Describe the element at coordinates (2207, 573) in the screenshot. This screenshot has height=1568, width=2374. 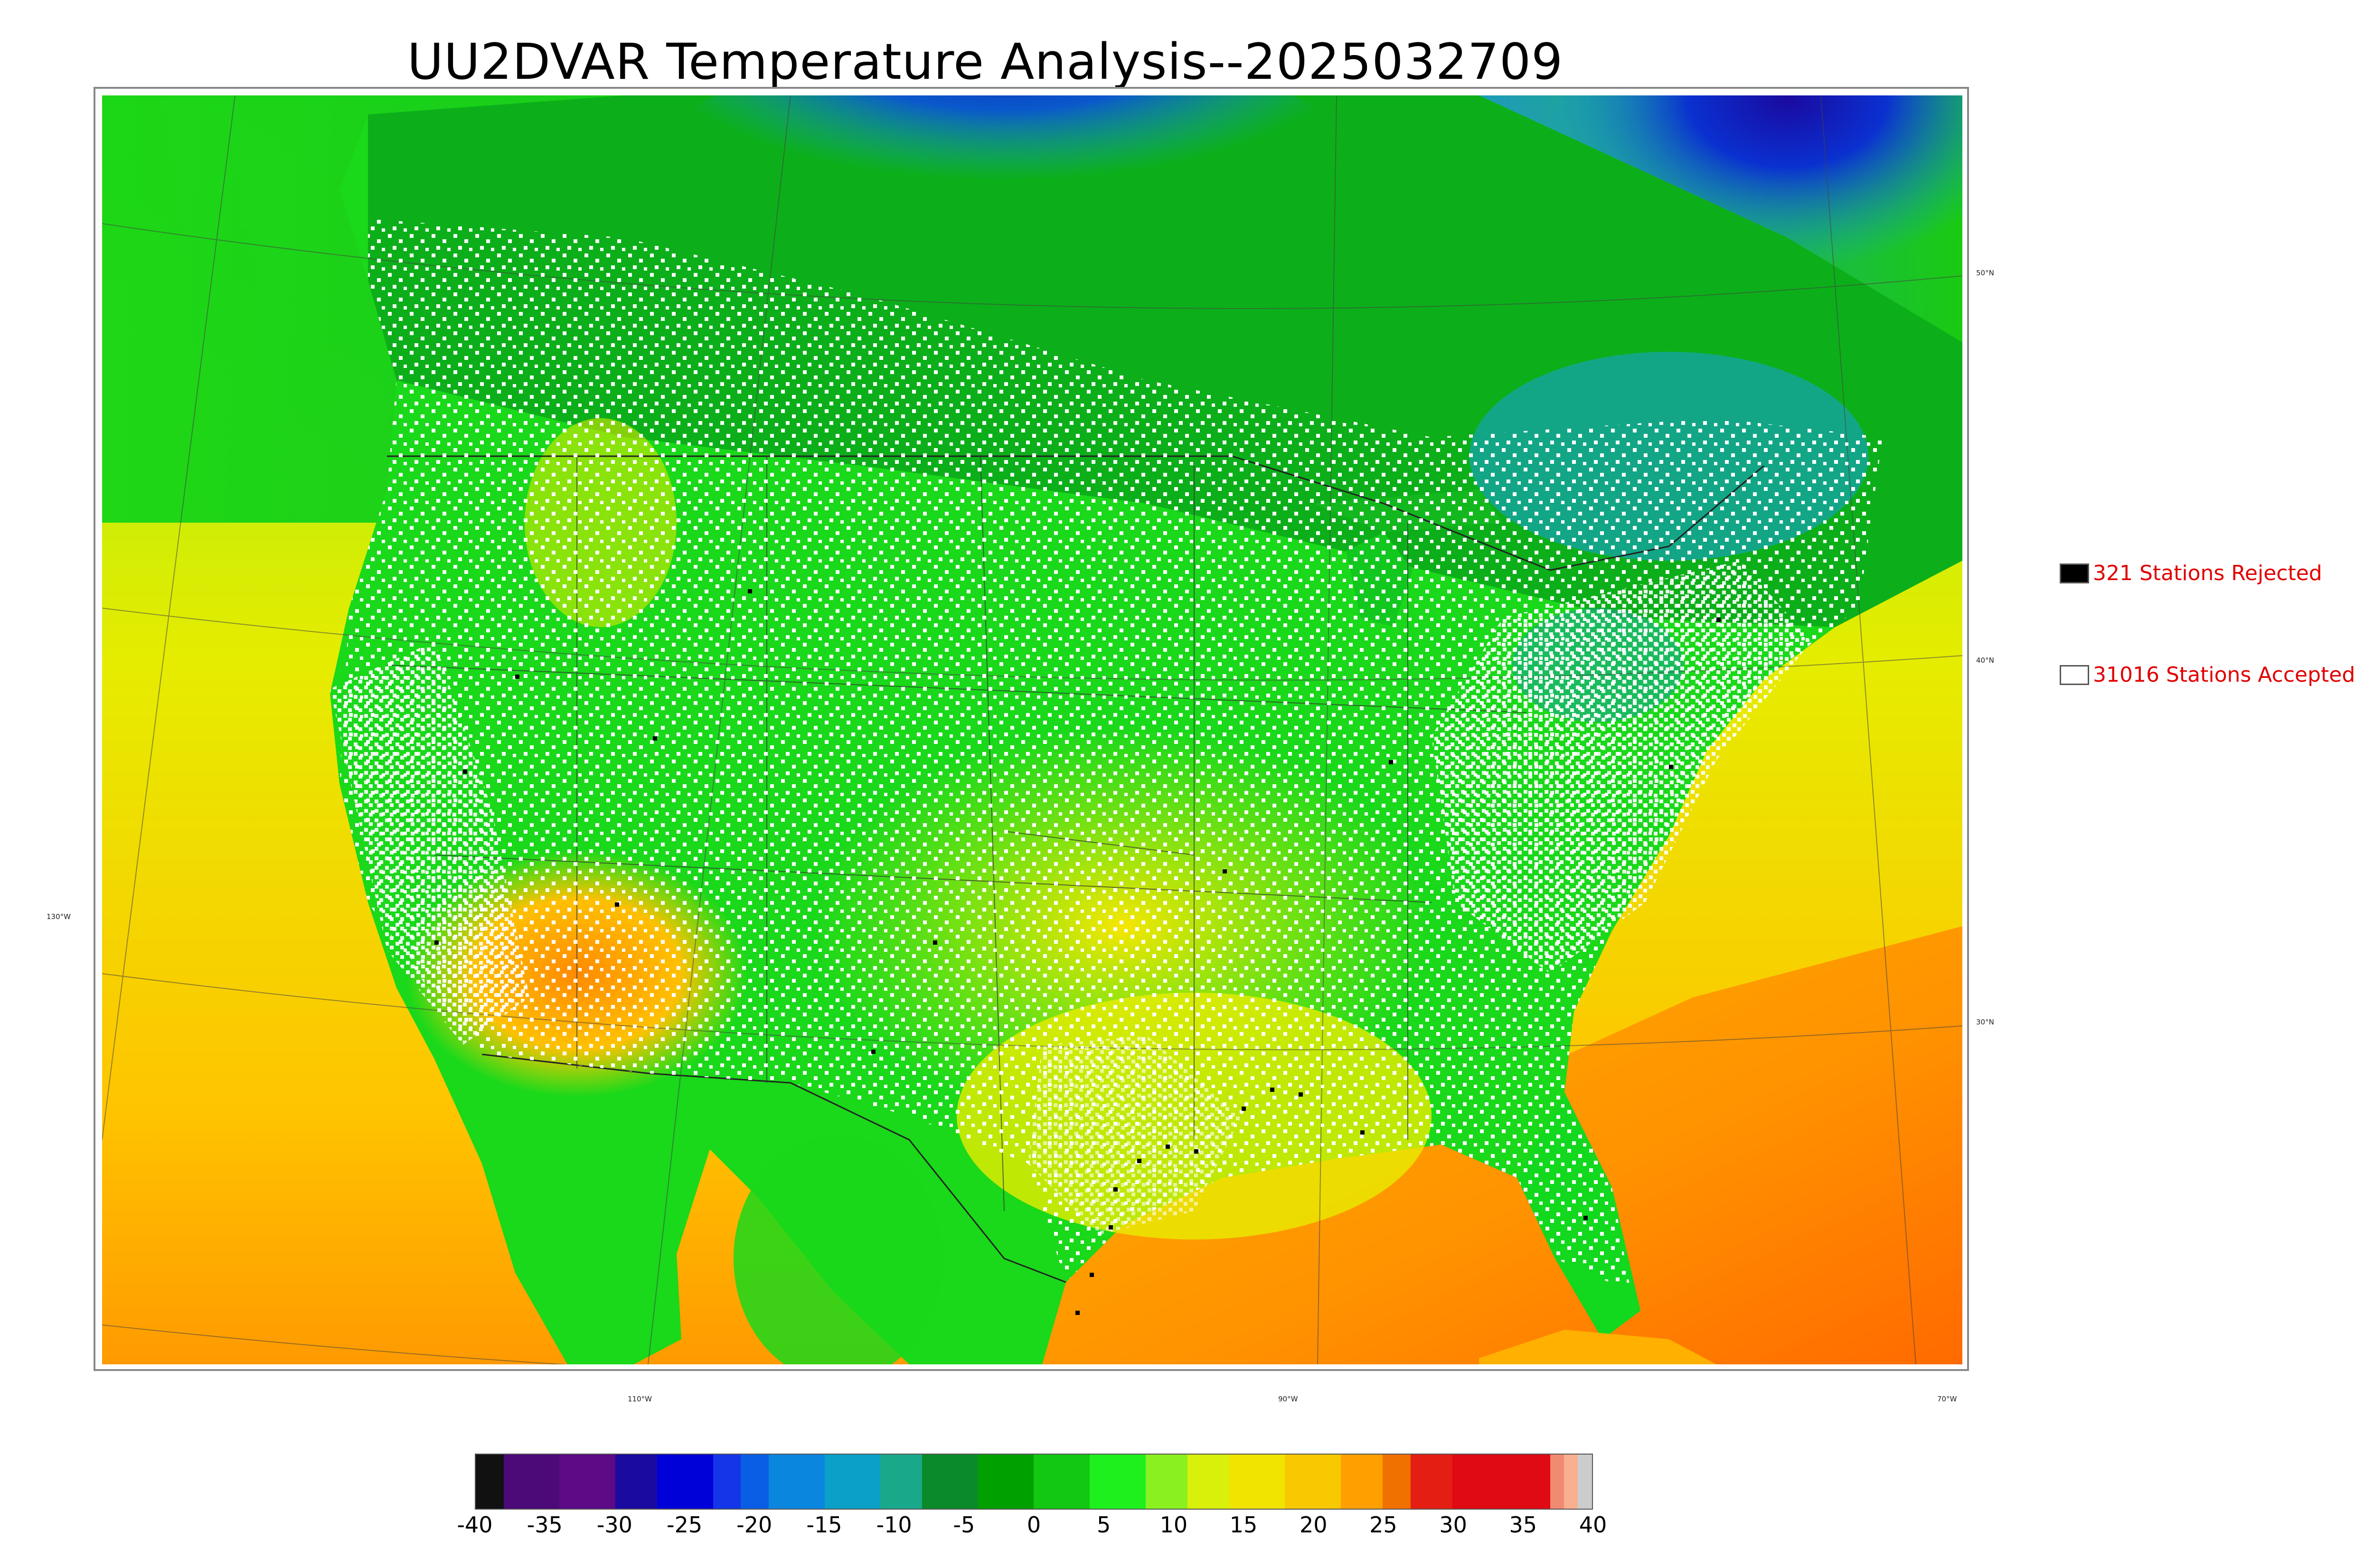
I see `legend-rejected-label: 321 Stations Rejected` at that location.